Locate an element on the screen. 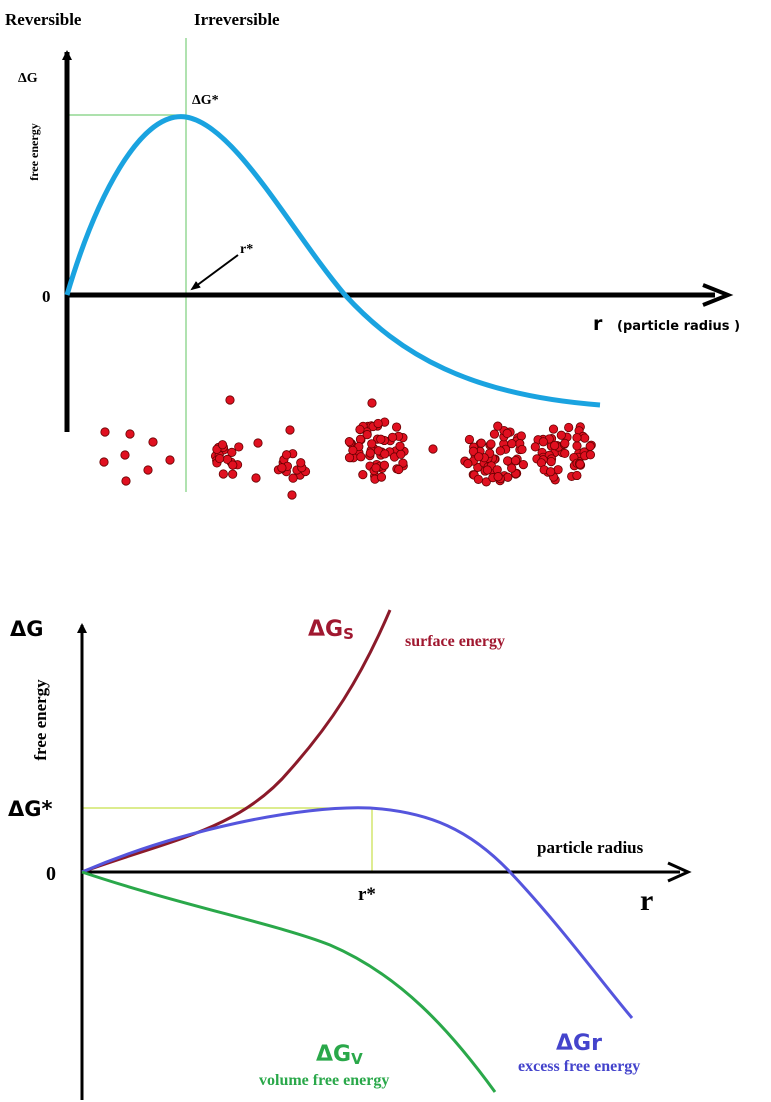 Image resolution: width=771 pixels, height=1102 pixels. surface-symbol-subscript: S is located at coordinates (348, 634).